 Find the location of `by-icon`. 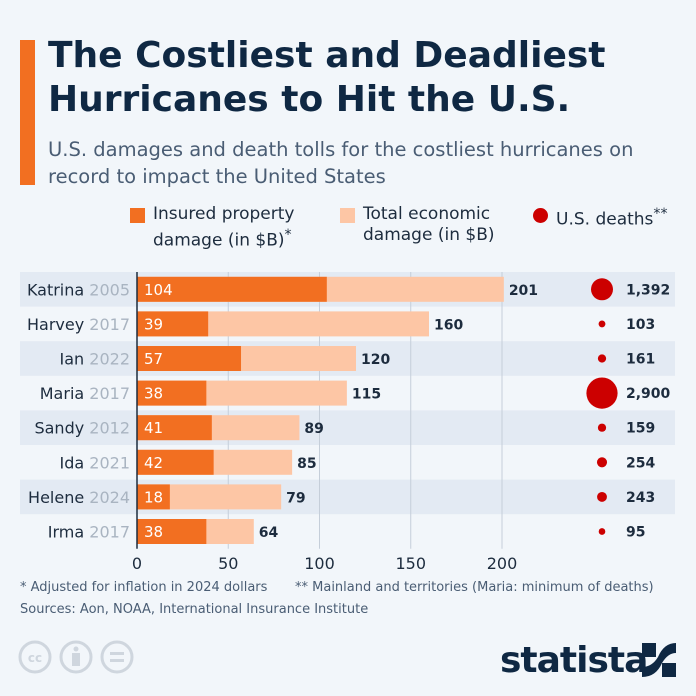

by-icon is located at coordinates (76, 657).